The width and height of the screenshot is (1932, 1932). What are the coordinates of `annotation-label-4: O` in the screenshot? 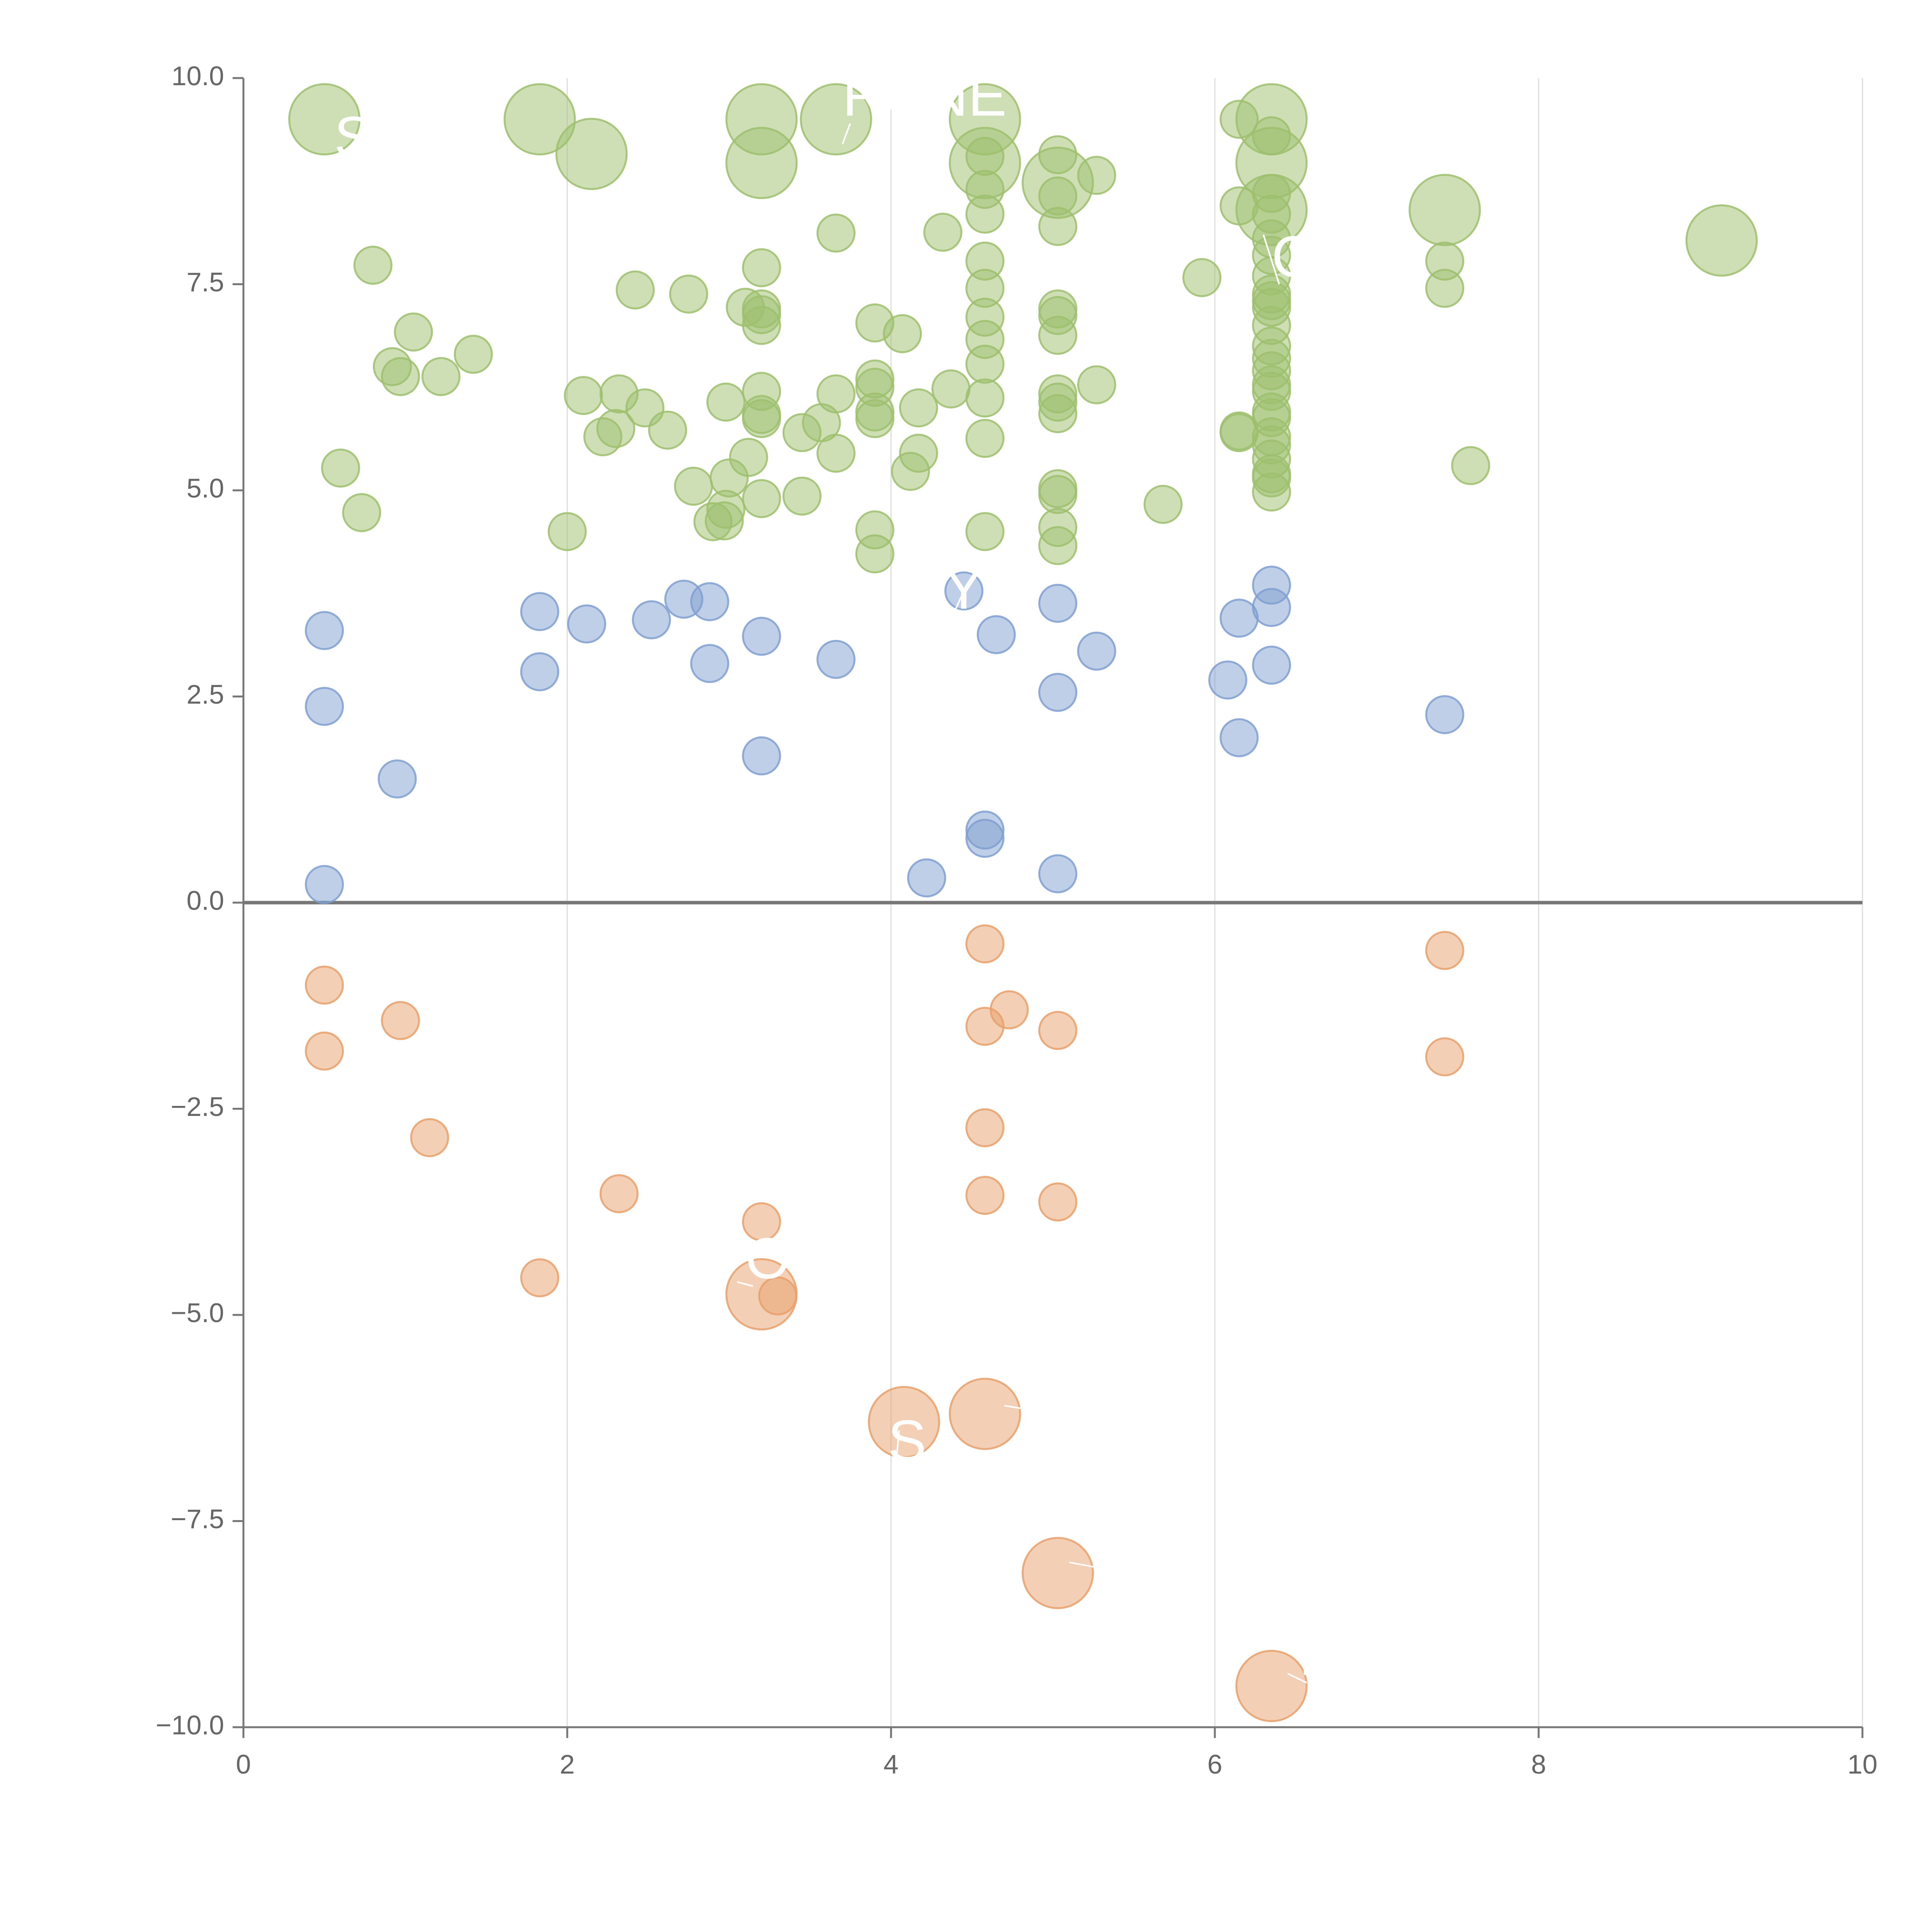 It's located at (768, 1258).